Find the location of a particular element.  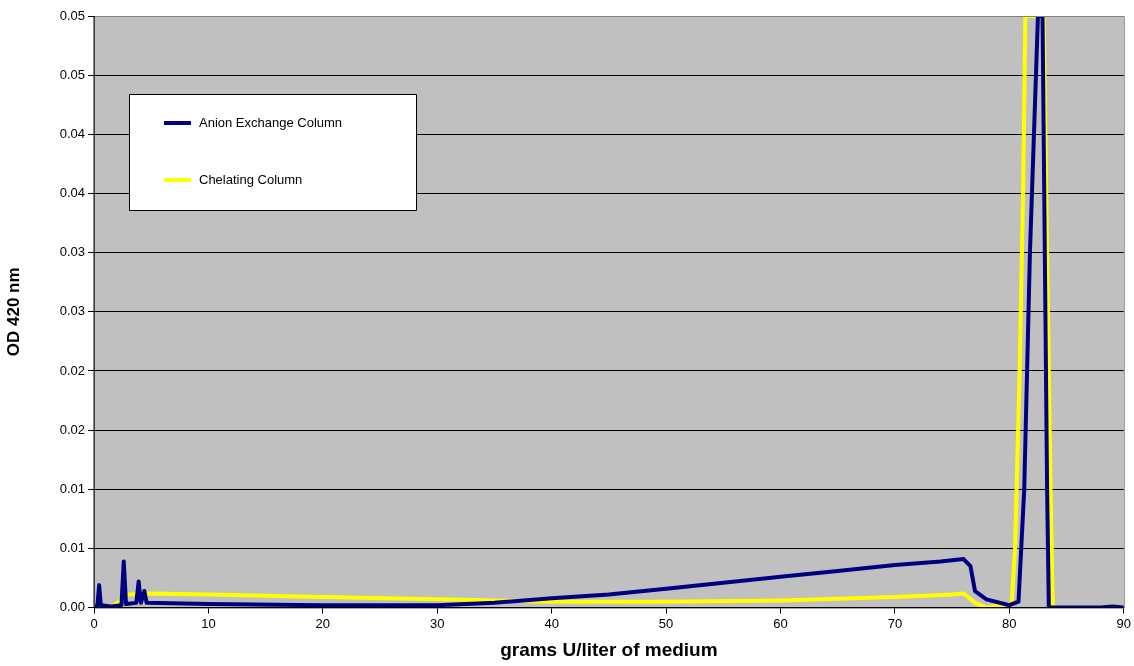

x-tick-label: 10 is located at coordinates (208, 623).